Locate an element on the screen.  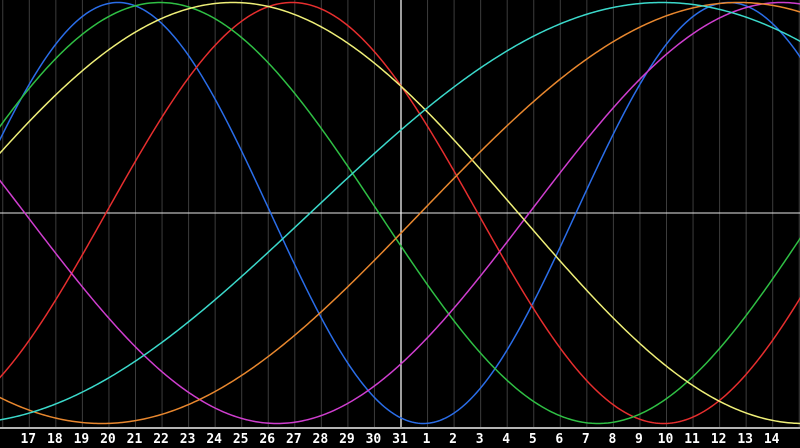
day-label: 20 is located at coordinates (108, 439).